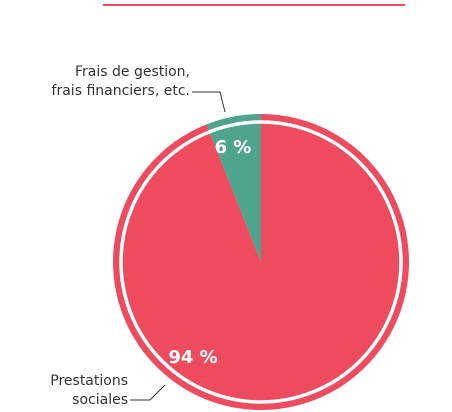 The width and height of the screenshot is (452, 412). I want to click on category-label: sociales, so click(100, 400).